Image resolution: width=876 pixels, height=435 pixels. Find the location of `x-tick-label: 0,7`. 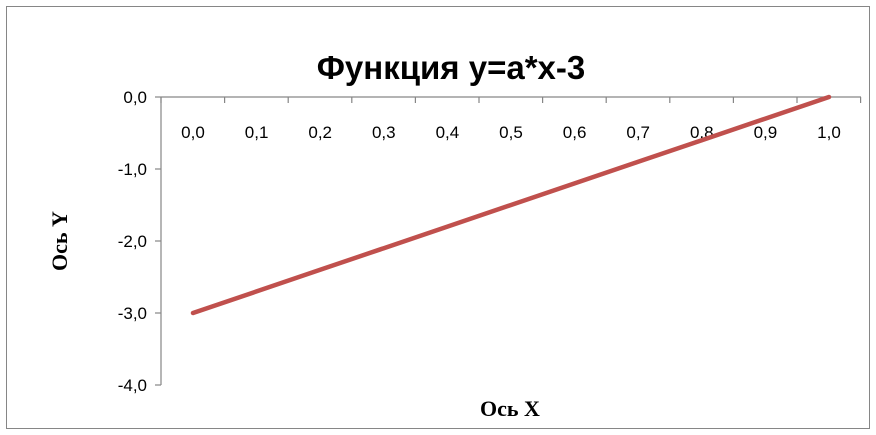

x-tick-label: 0,7 is located at coordinates (638, 132).